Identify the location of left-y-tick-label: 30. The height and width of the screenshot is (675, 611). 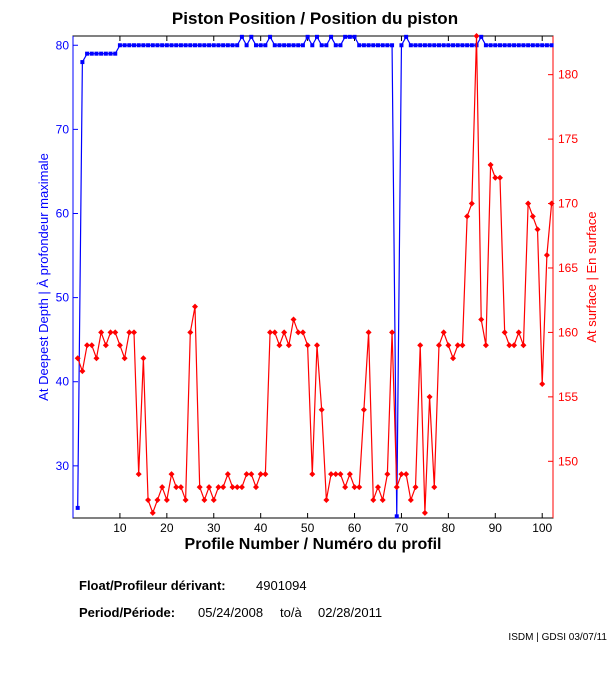
(63, 466).